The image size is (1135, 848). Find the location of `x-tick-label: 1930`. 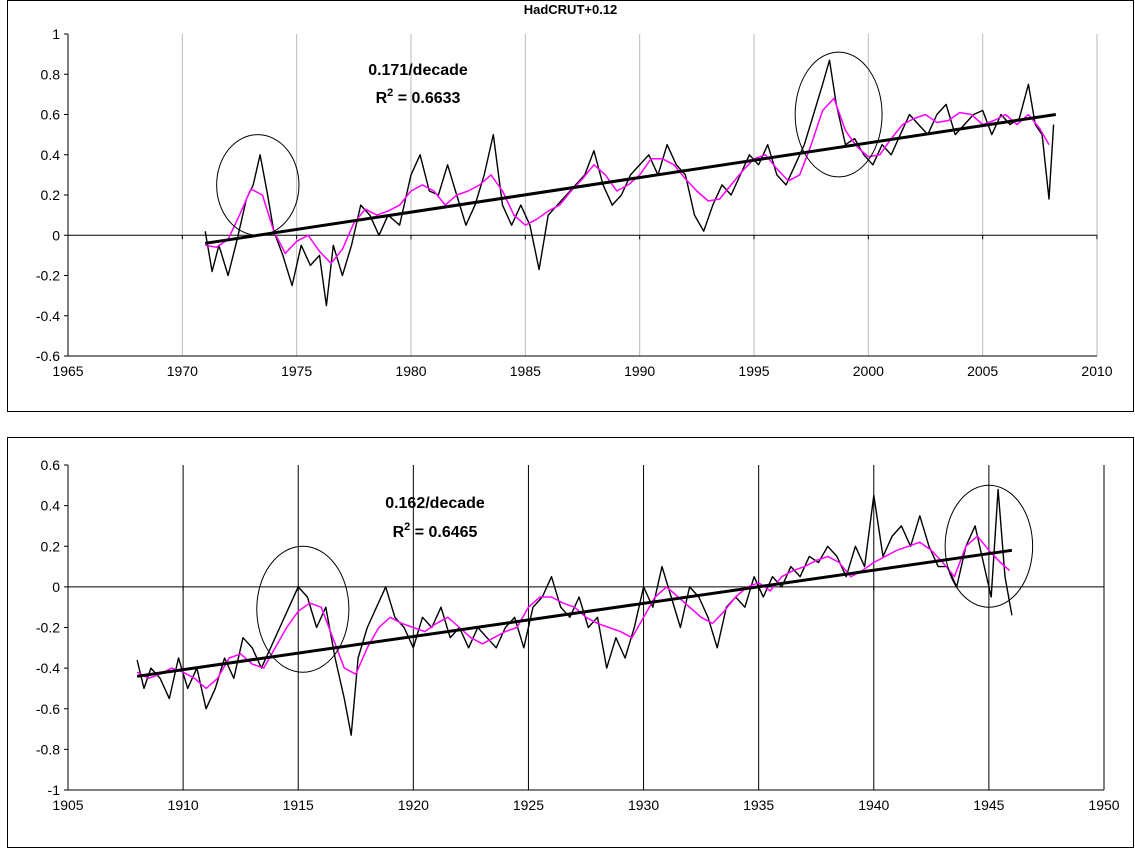

x-tick-label: 1930 is located at coordinates (643, 805).